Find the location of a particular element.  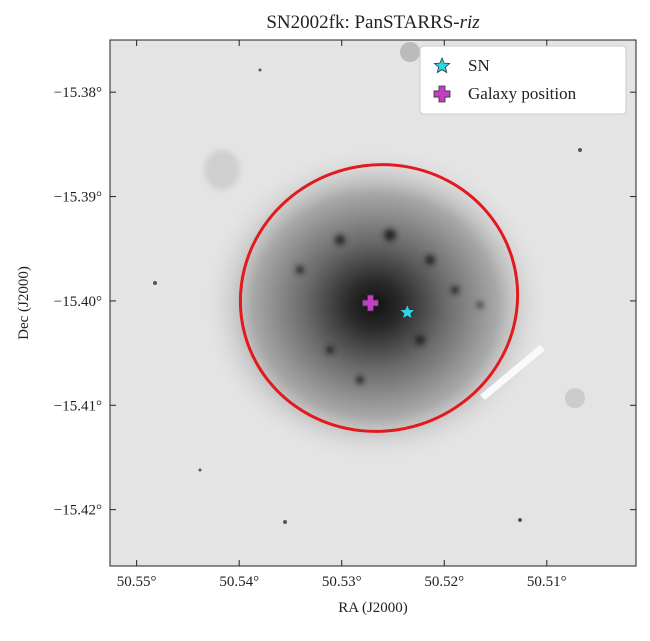

marker-star is located at coordinates (407, 311).